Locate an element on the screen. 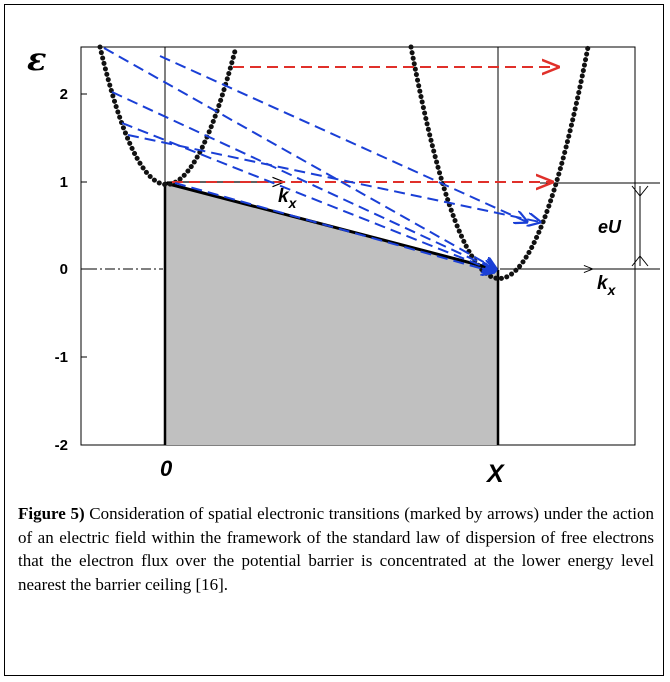  y-tick-marks is located at coordinates (84, 269).